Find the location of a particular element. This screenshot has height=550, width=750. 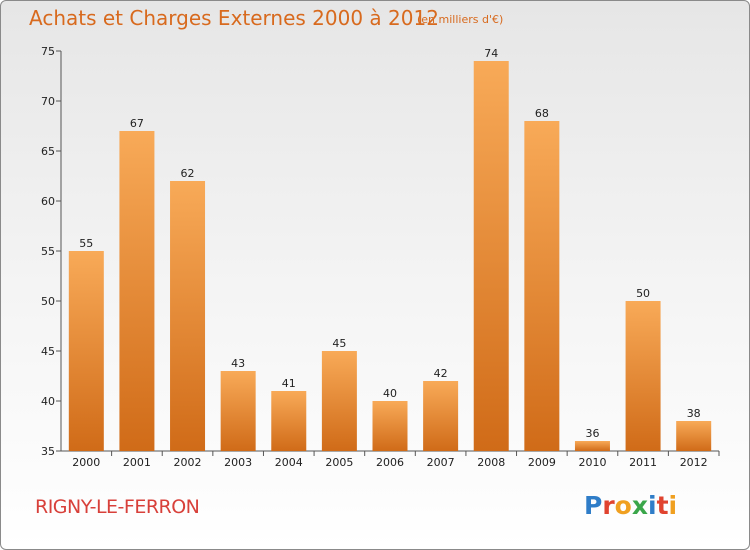

brand-letter: x is located at coordinates (639, 505).